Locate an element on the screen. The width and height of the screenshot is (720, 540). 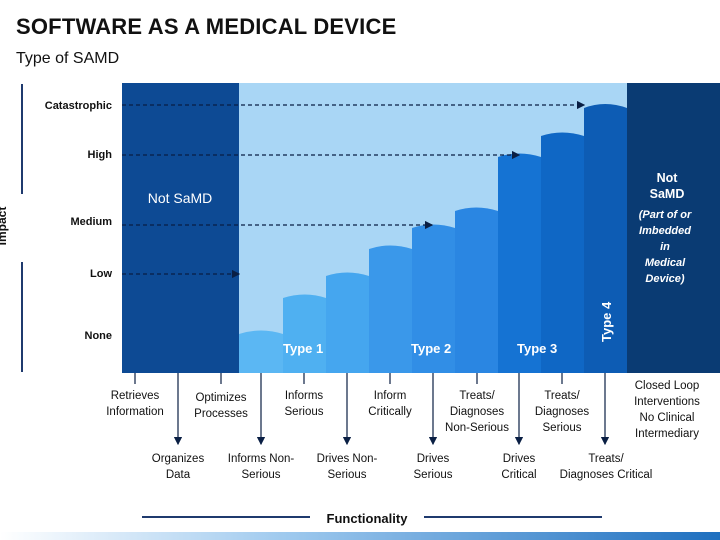
y-axis-line-top is located at coordinates (22, 139).